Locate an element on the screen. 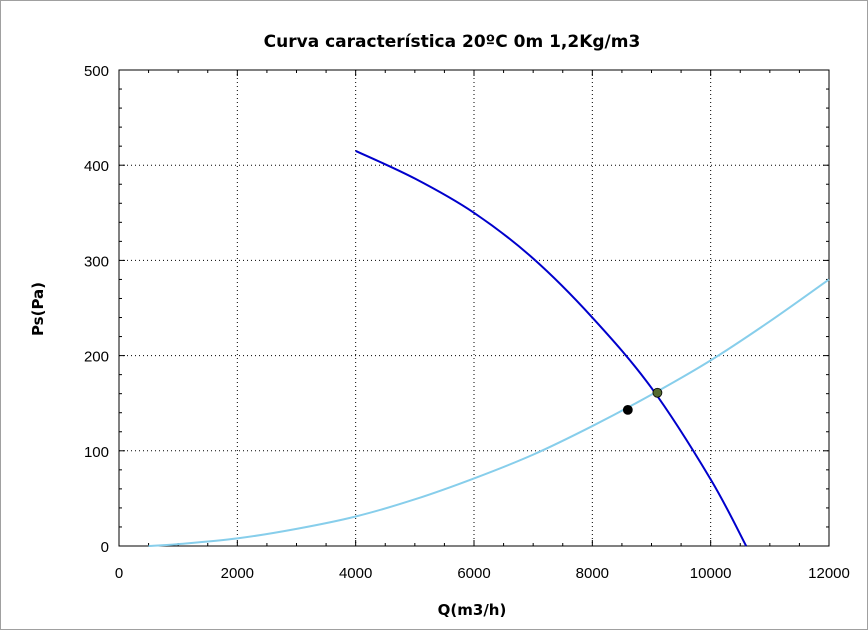  y-tick-label: 400 is located at coordinates (96, 166).